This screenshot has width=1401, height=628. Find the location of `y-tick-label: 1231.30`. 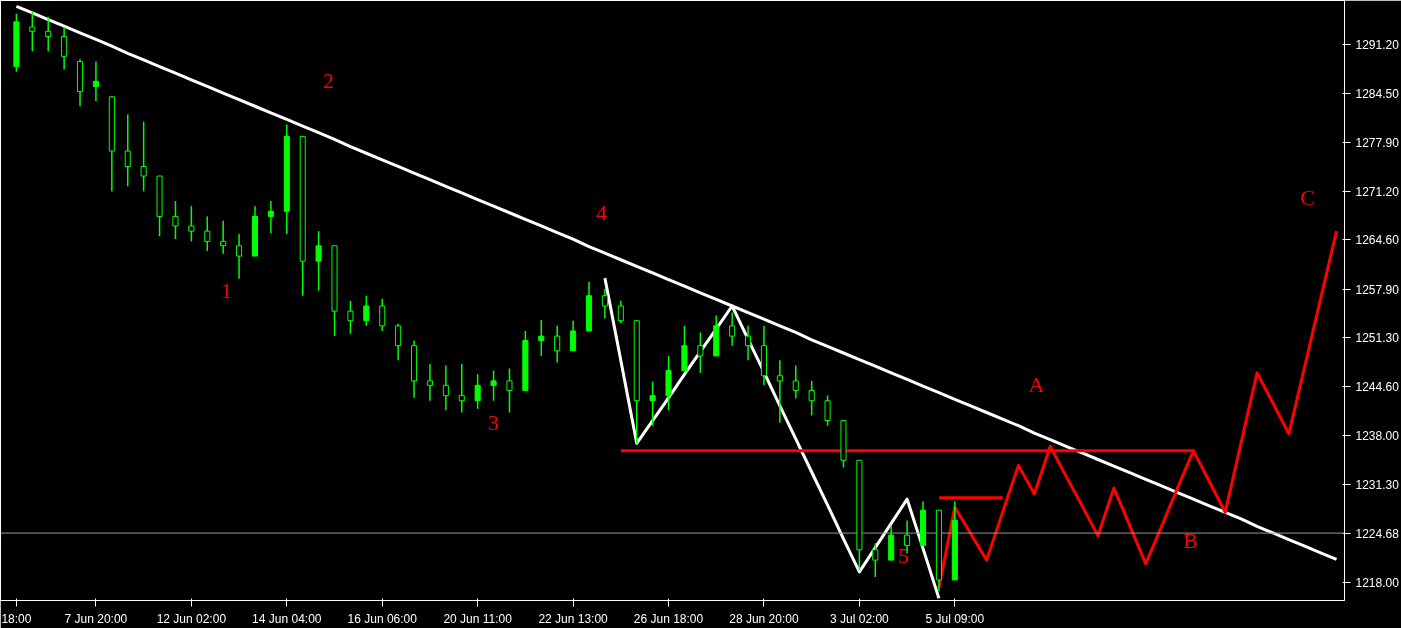

y-tick-label: 1231.30 is located at coordinates (1377, 484).